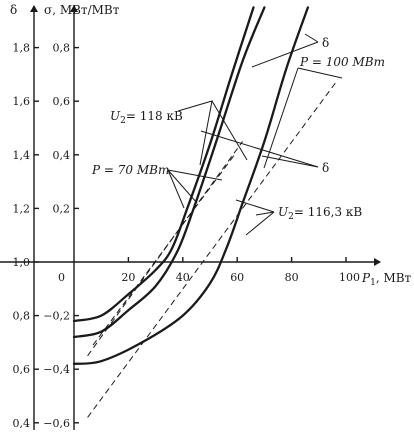 This screenshot has width=414, height=434. What do you see at coordinates (22, 48) in the screenshot?
I see `delta-tick-label: 1,8` at bounding box center [22, 48].